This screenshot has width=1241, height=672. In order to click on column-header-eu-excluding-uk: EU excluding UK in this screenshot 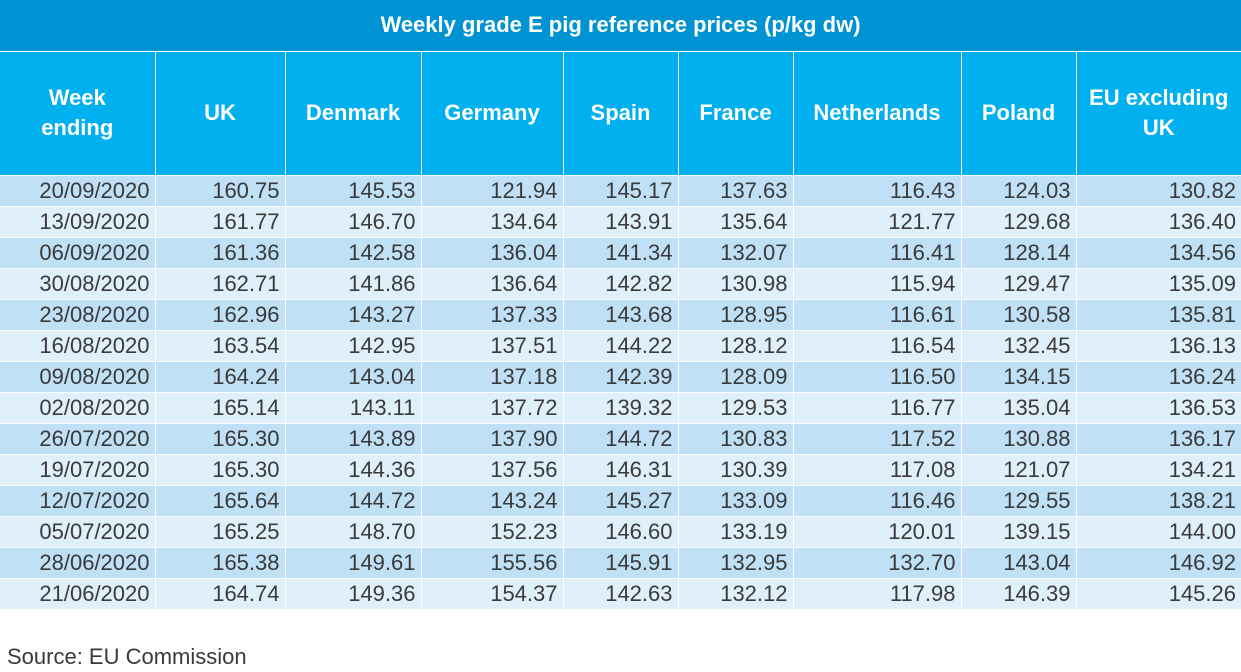, I will do `click(1158, 113)`.